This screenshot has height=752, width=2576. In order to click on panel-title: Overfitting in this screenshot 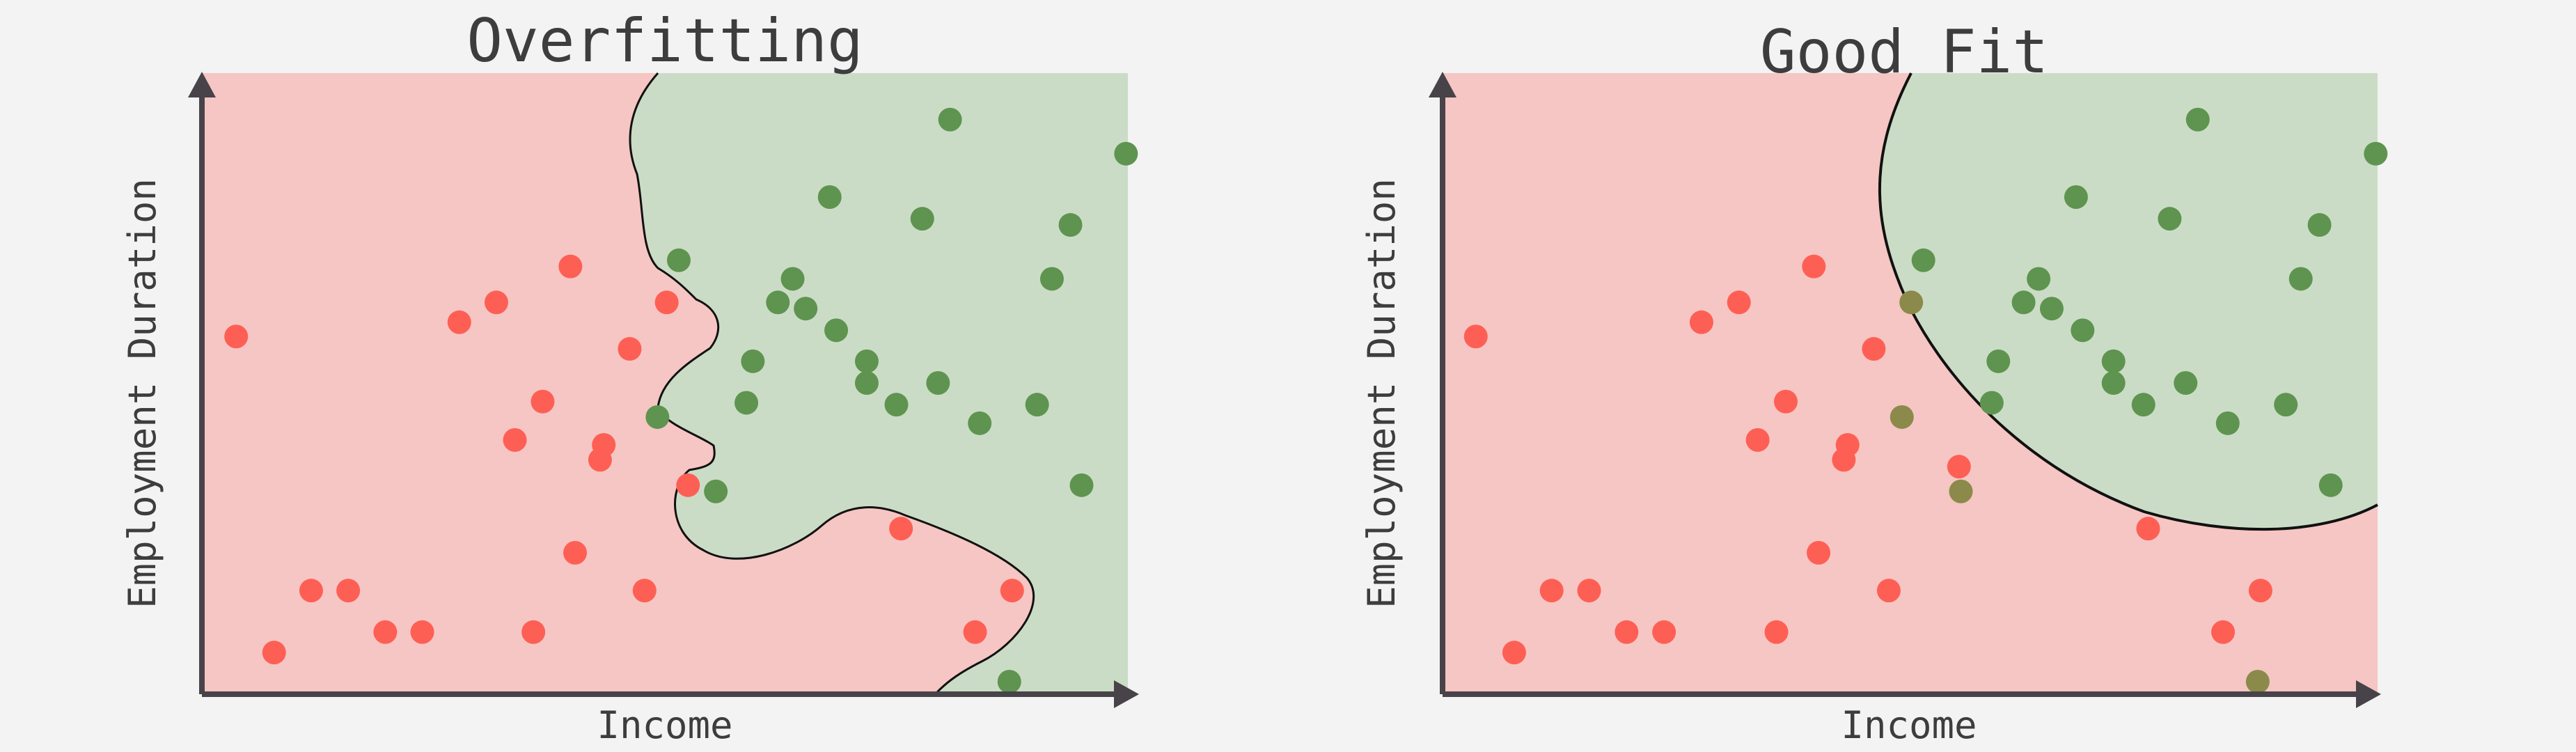, I will do `click(664, 41)`.